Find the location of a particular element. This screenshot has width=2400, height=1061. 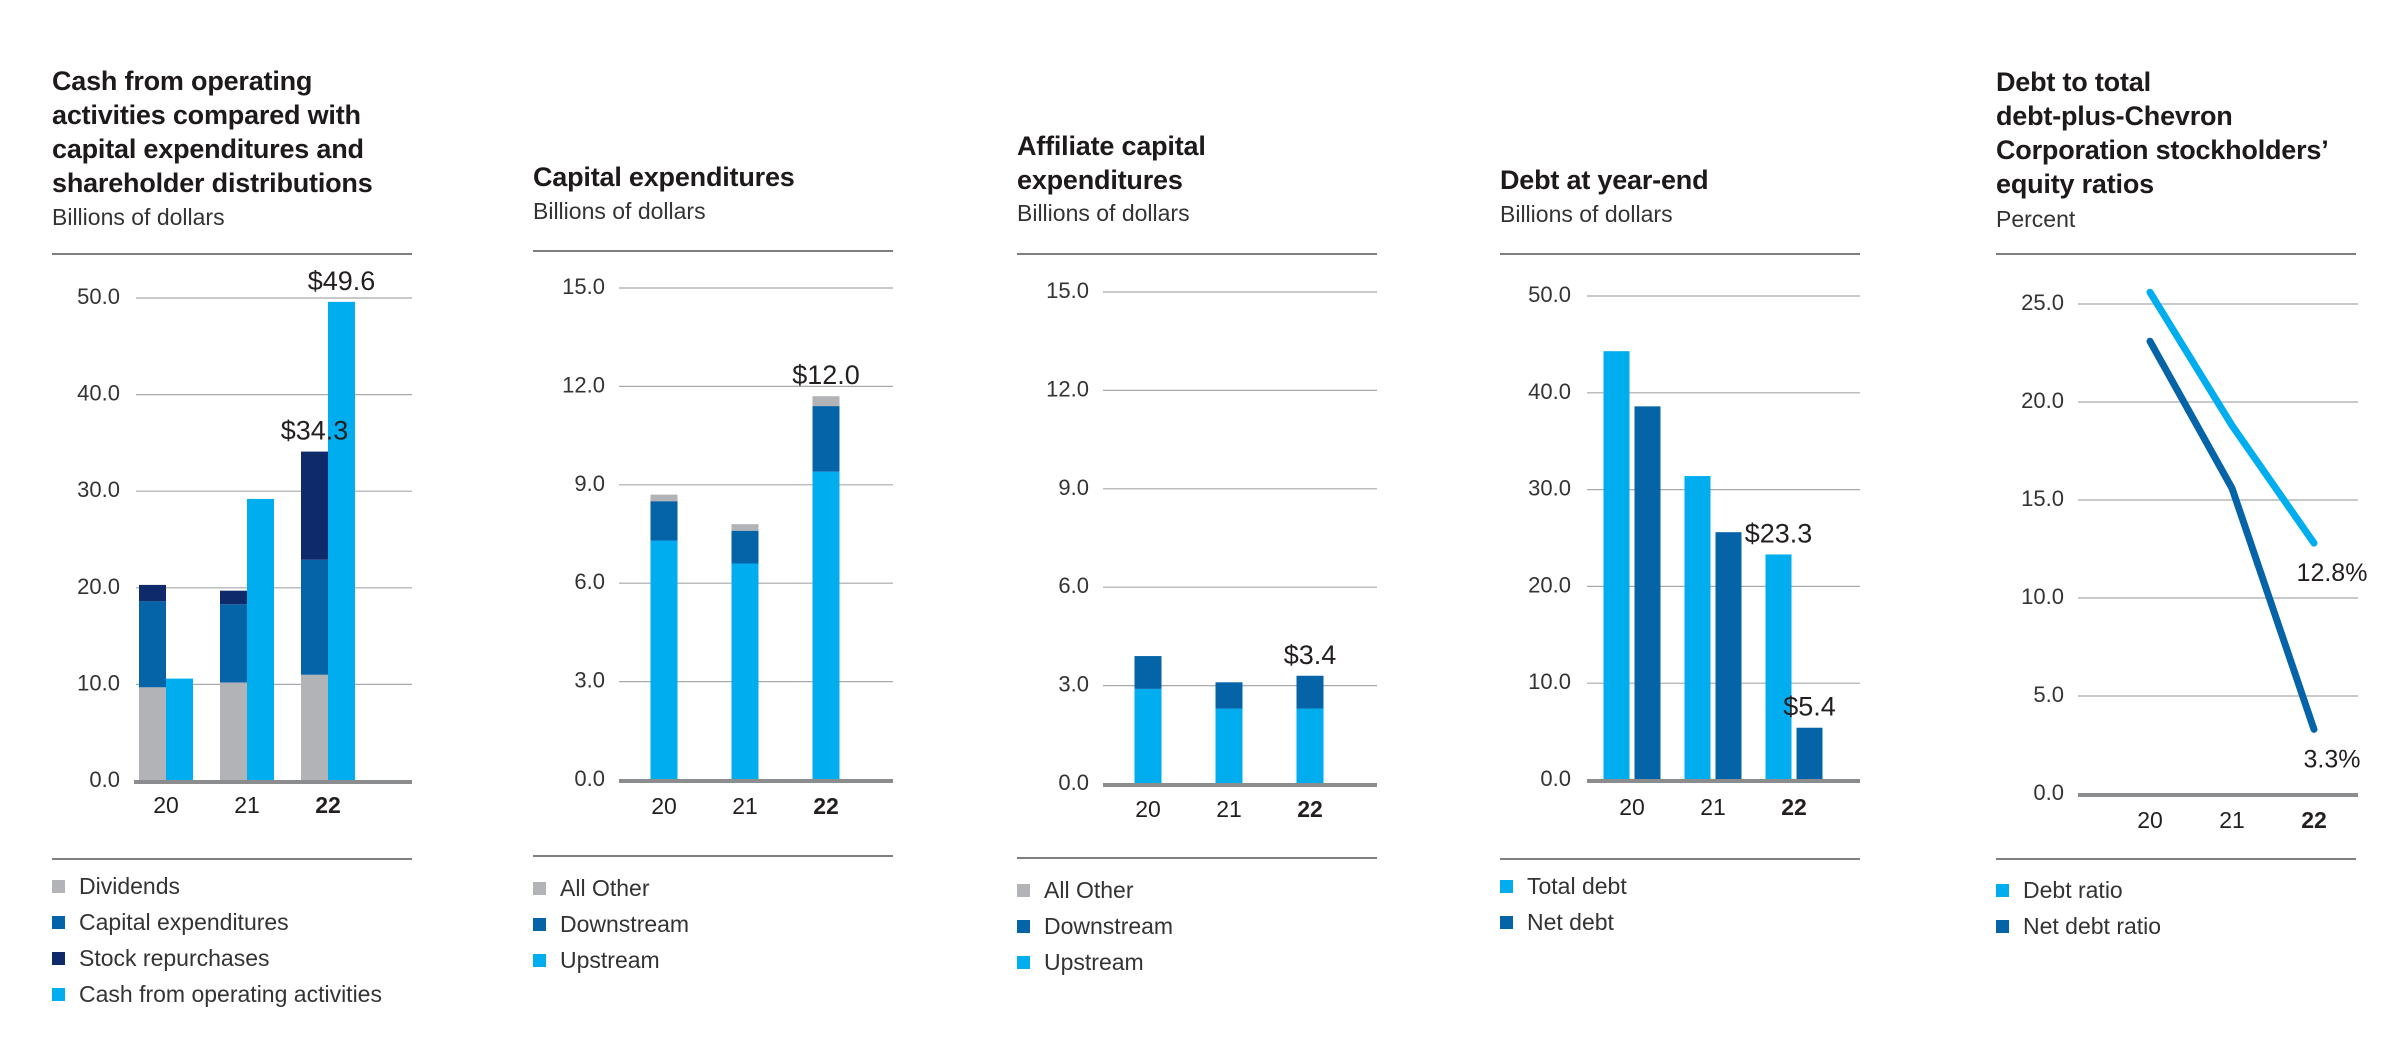

data-label: $12.0 is located at coordinates (826, 375).